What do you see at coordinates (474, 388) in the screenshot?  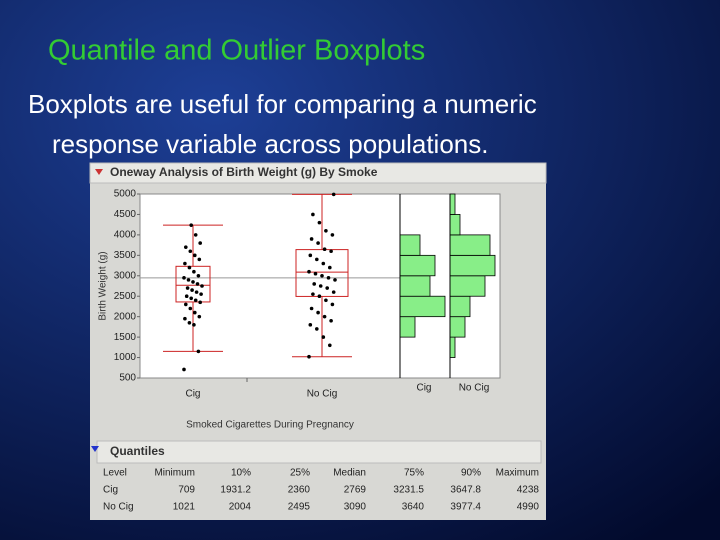 I see `histogram-label: No Cig` at bounding box center [474, 388].